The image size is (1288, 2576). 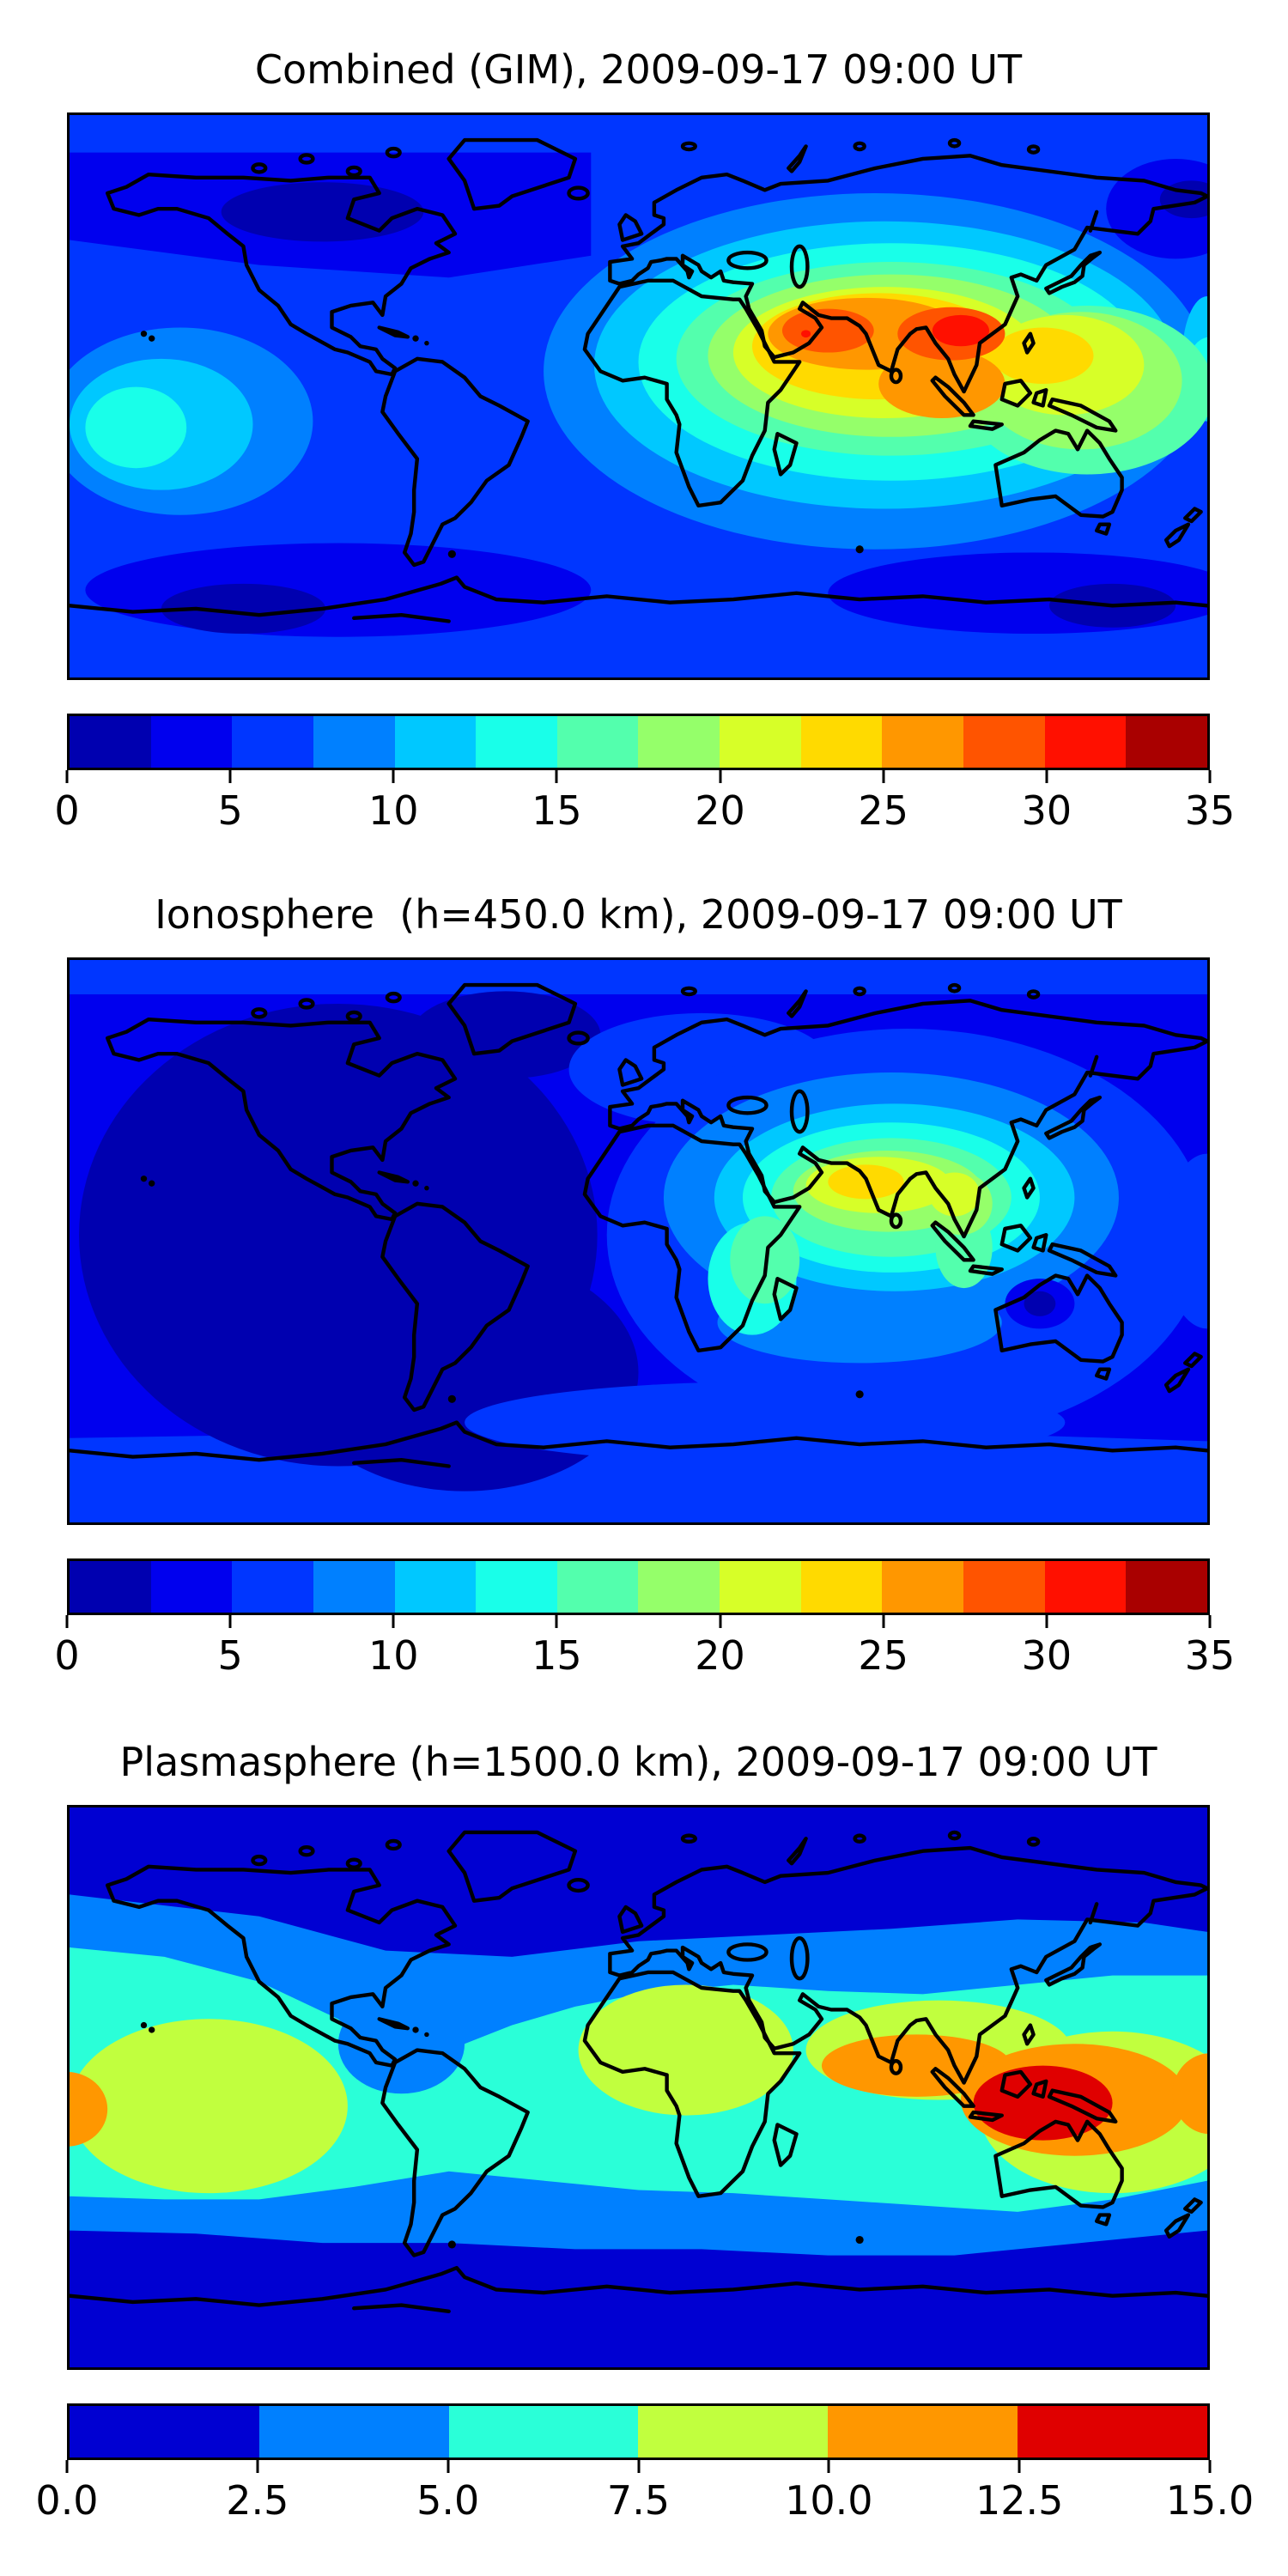 I want to click on colorbar-ticks-ionosphere: 0 5 10 15 20 25 30 35, so click(x=644, y=1649).